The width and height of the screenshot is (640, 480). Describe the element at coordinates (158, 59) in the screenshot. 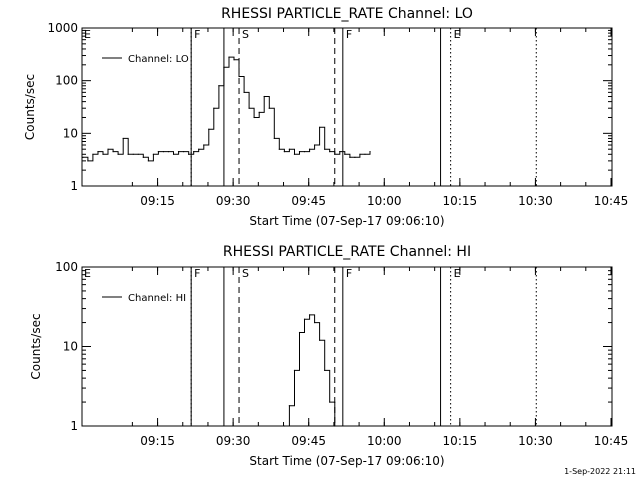

I see `legend-label: Channel: LO` at that location.